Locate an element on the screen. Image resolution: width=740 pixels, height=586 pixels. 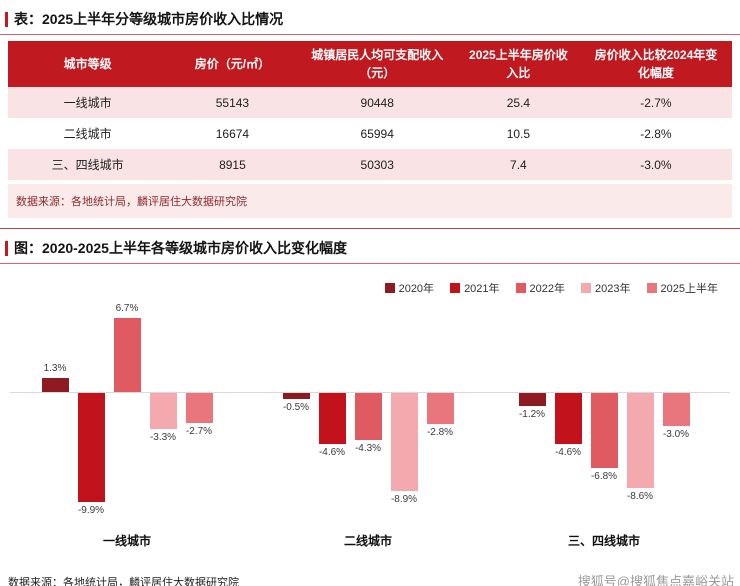
table-header-cell: 城市等级 is located at coordinates (87, 64).